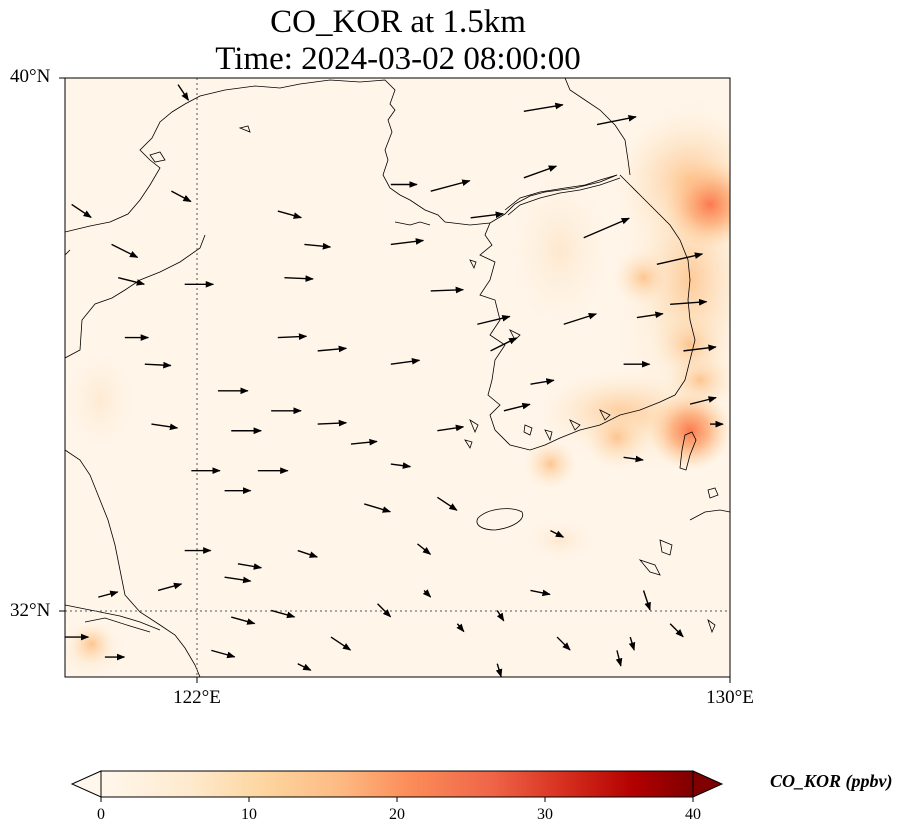 Image resolution: width=920 pixels, height=836 pixels. I want to click on lat-label-40n: 40°N, so click(30, 76).